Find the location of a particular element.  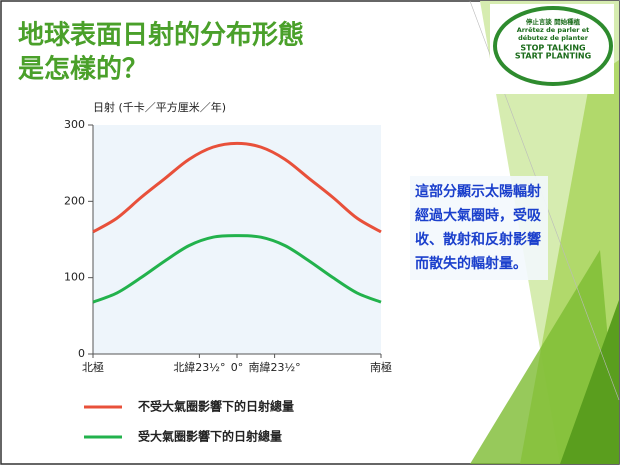

y-tick-label: 0 is located at coordinates (81, 353).